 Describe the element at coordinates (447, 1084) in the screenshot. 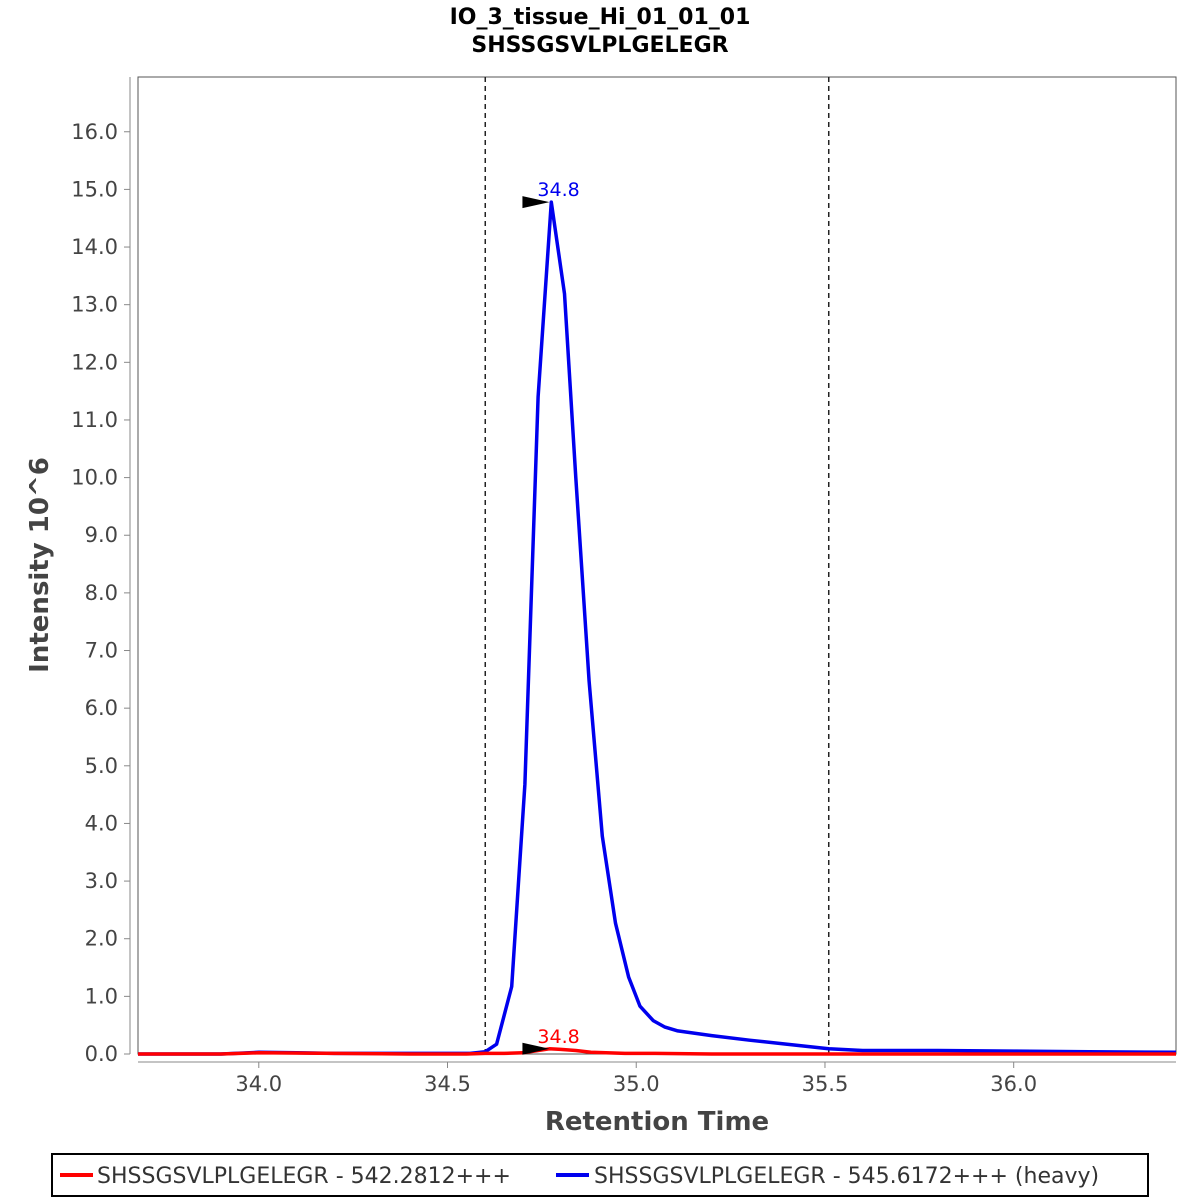

I see `x-tick-label: 34.5` at that location.